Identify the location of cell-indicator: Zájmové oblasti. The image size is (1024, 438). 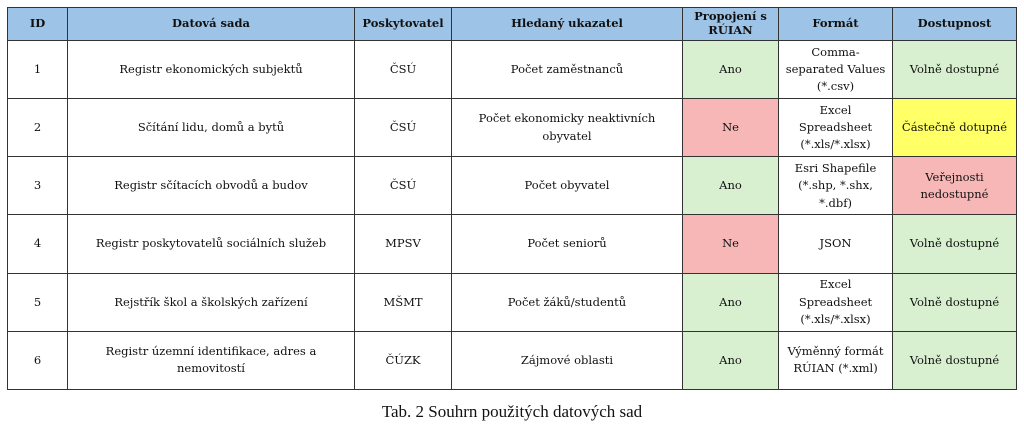
(567, 360).